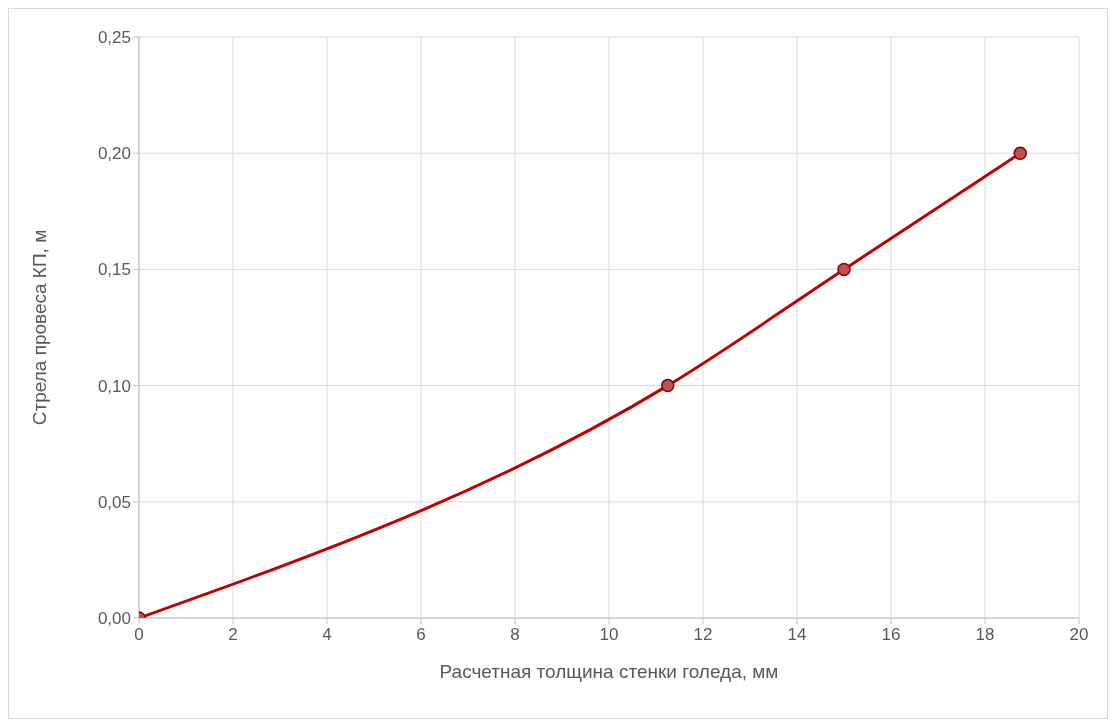  Describe the element at coordinates (327, 634) in the screenshot. I see `x-tick-label: 4` at that location.